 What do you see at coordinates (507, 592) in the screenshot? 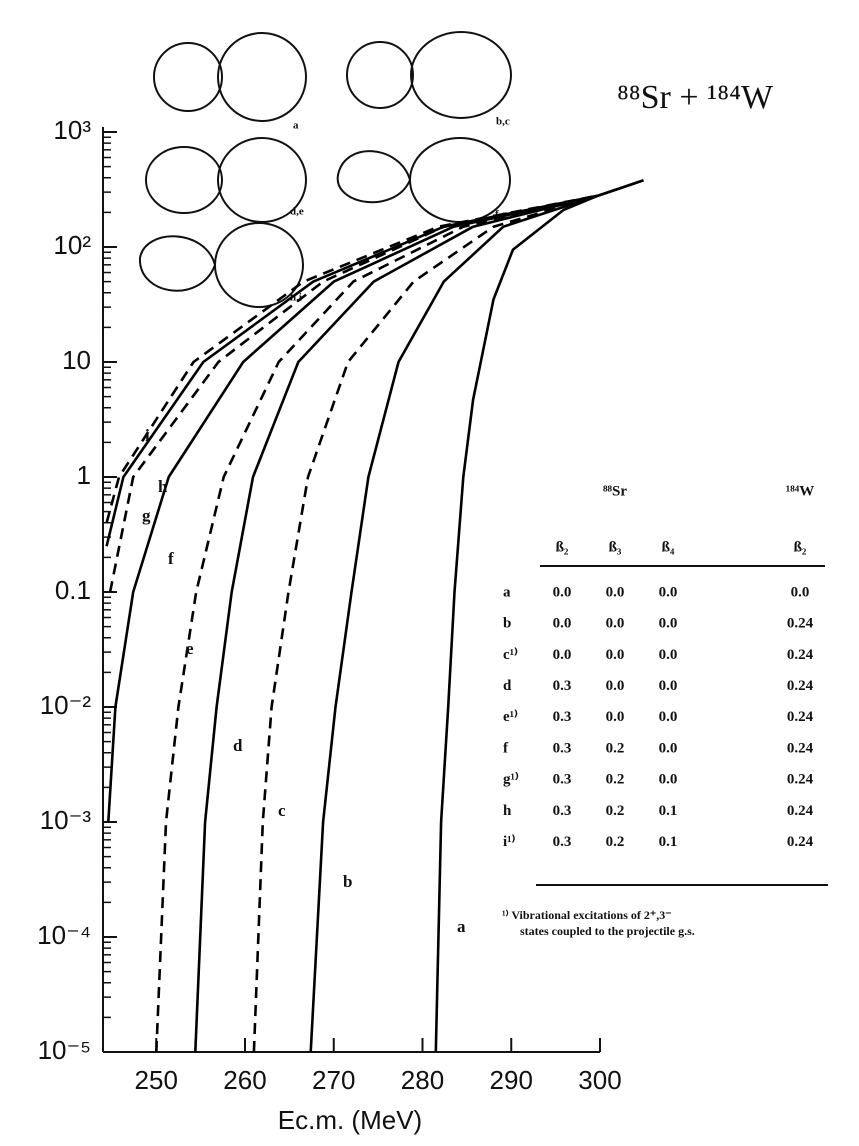
I see `table-row-label: a` at bounding box center [507, 592].